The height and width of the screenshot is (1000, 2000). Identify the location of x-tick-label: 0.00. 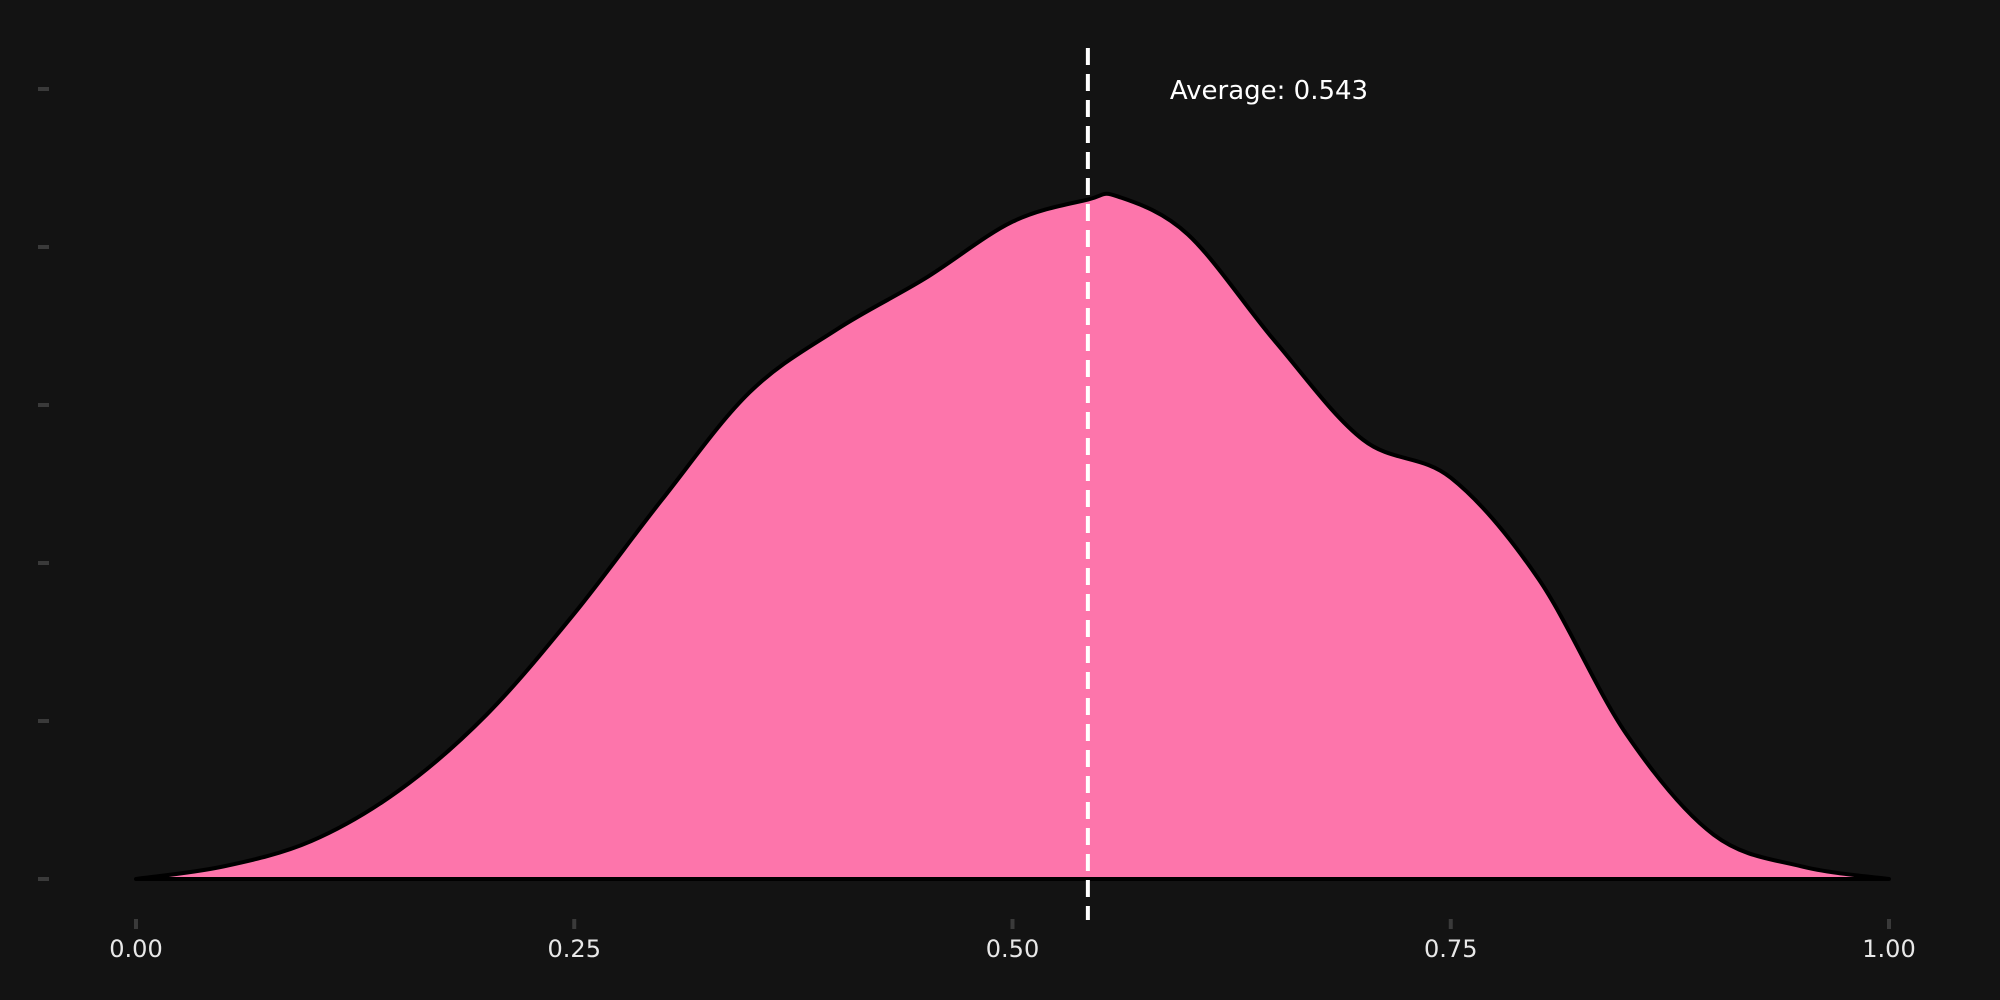
(135, 949).